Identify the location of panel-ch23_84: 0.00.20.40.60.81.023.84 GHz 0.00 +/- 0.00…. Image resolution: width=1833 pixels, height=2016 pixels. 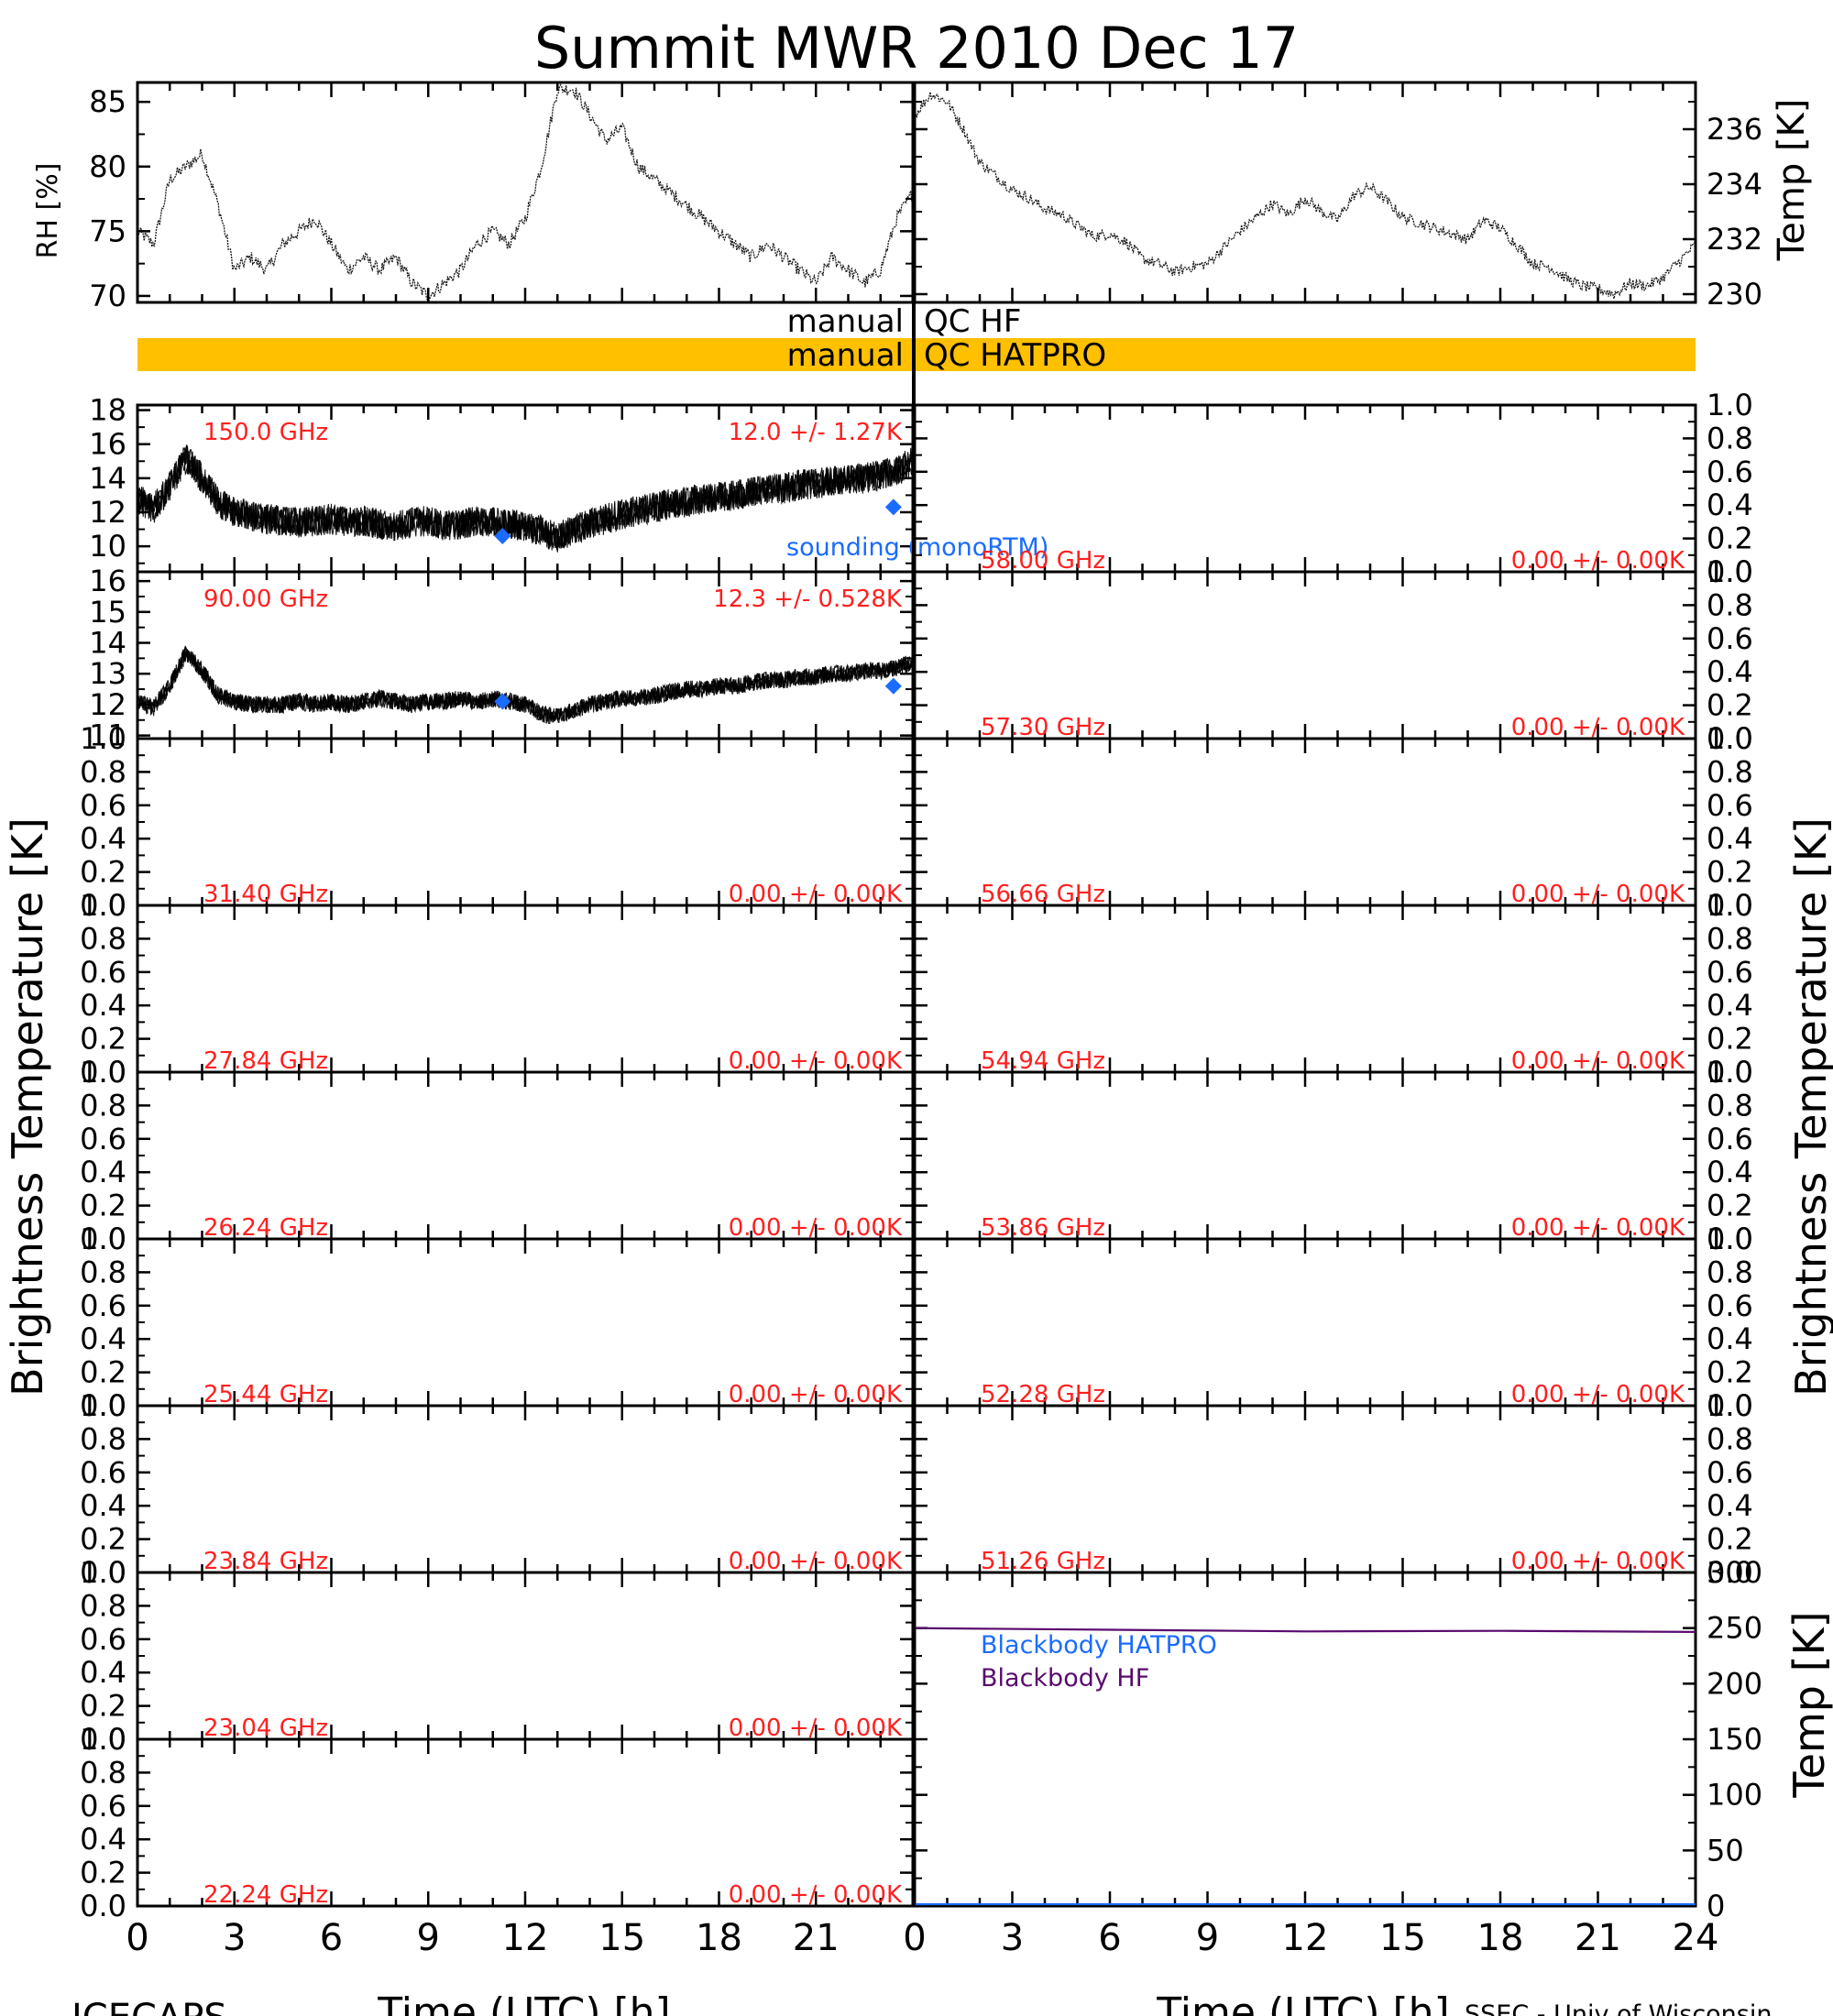
(497, 1489).